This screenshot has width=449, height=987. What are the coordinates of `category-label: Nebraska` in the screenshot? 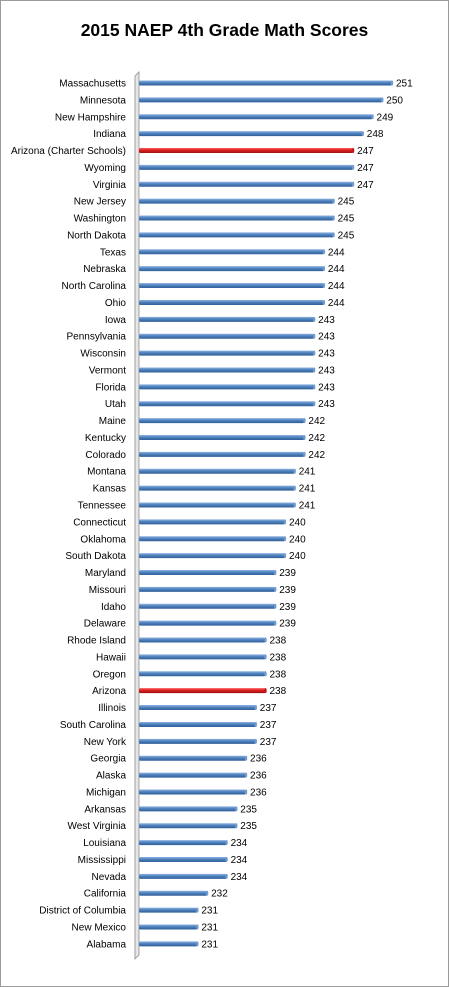 It's located at (104, 269).